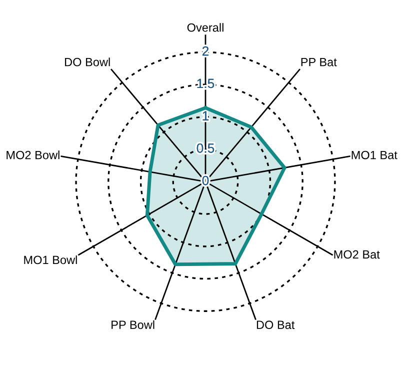 This screenshot has width=411, height=367. I want to click on spoke-label: PP Bowl, so click(133, 325).